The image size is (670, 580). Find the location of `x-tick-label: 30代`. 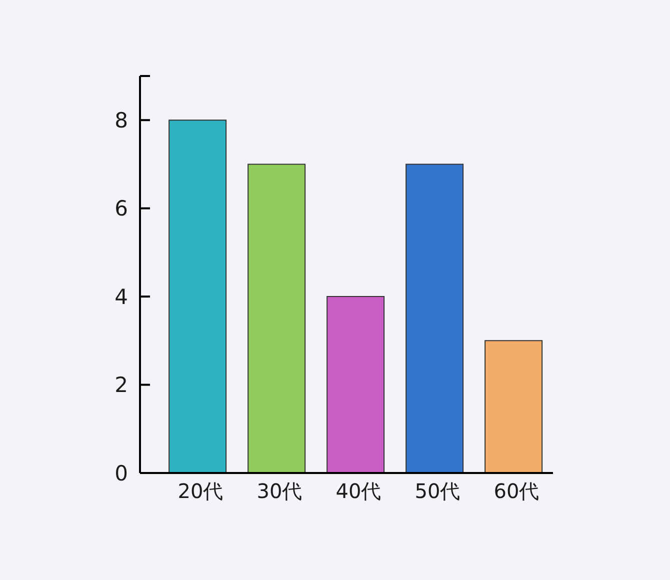

x-tick-label: 30代 is located at coordinates (279, 491).